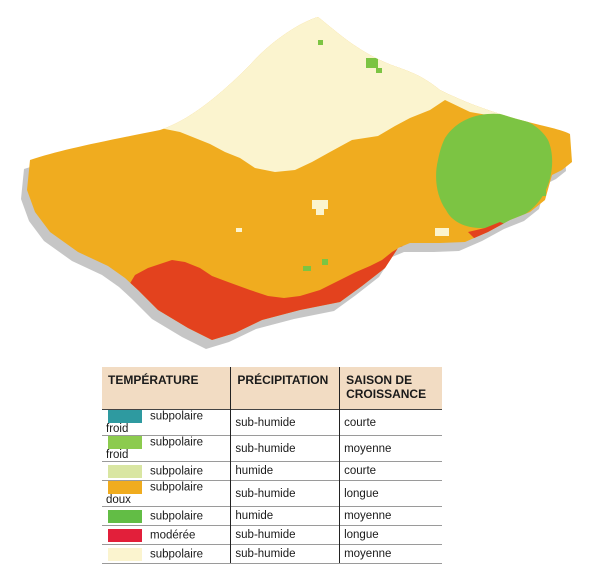  I want to click on legend-row: subpolaire doux sub-humide longue, so click(272, 493).